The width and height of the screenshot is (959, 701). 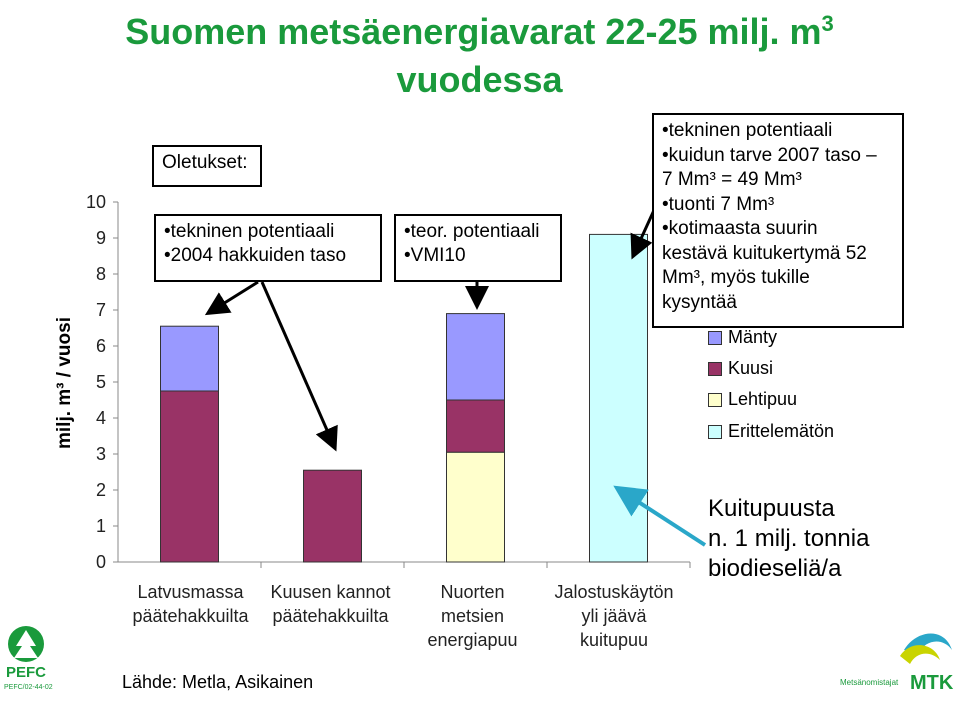 What do you see at coordinates (736, 277) in the screenshot?
I see `note-right-line: Mm³, myös tukille` at bounding box center [736, 277].